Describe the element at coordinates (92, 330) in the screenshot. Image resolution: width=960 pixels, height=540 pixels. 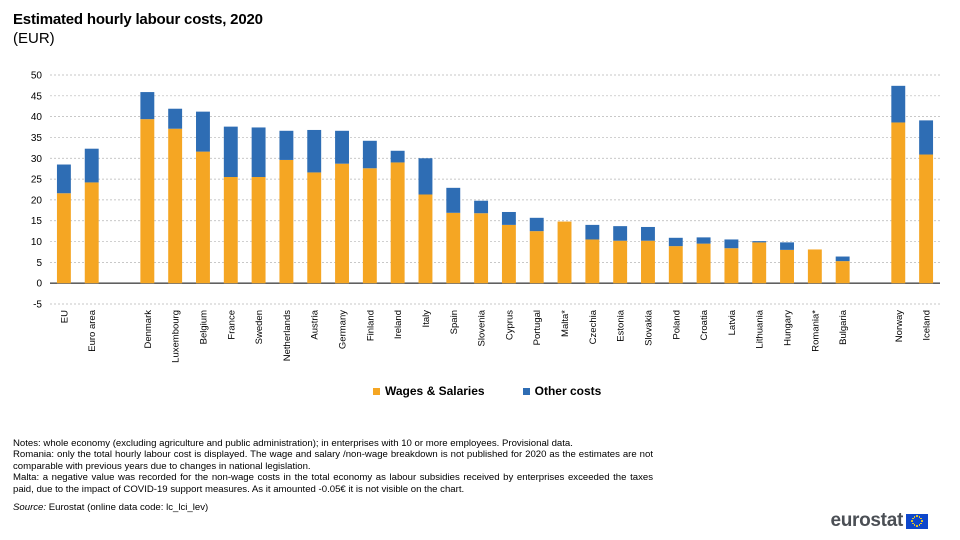
I see `x-tick-label: Euro area` at that location.